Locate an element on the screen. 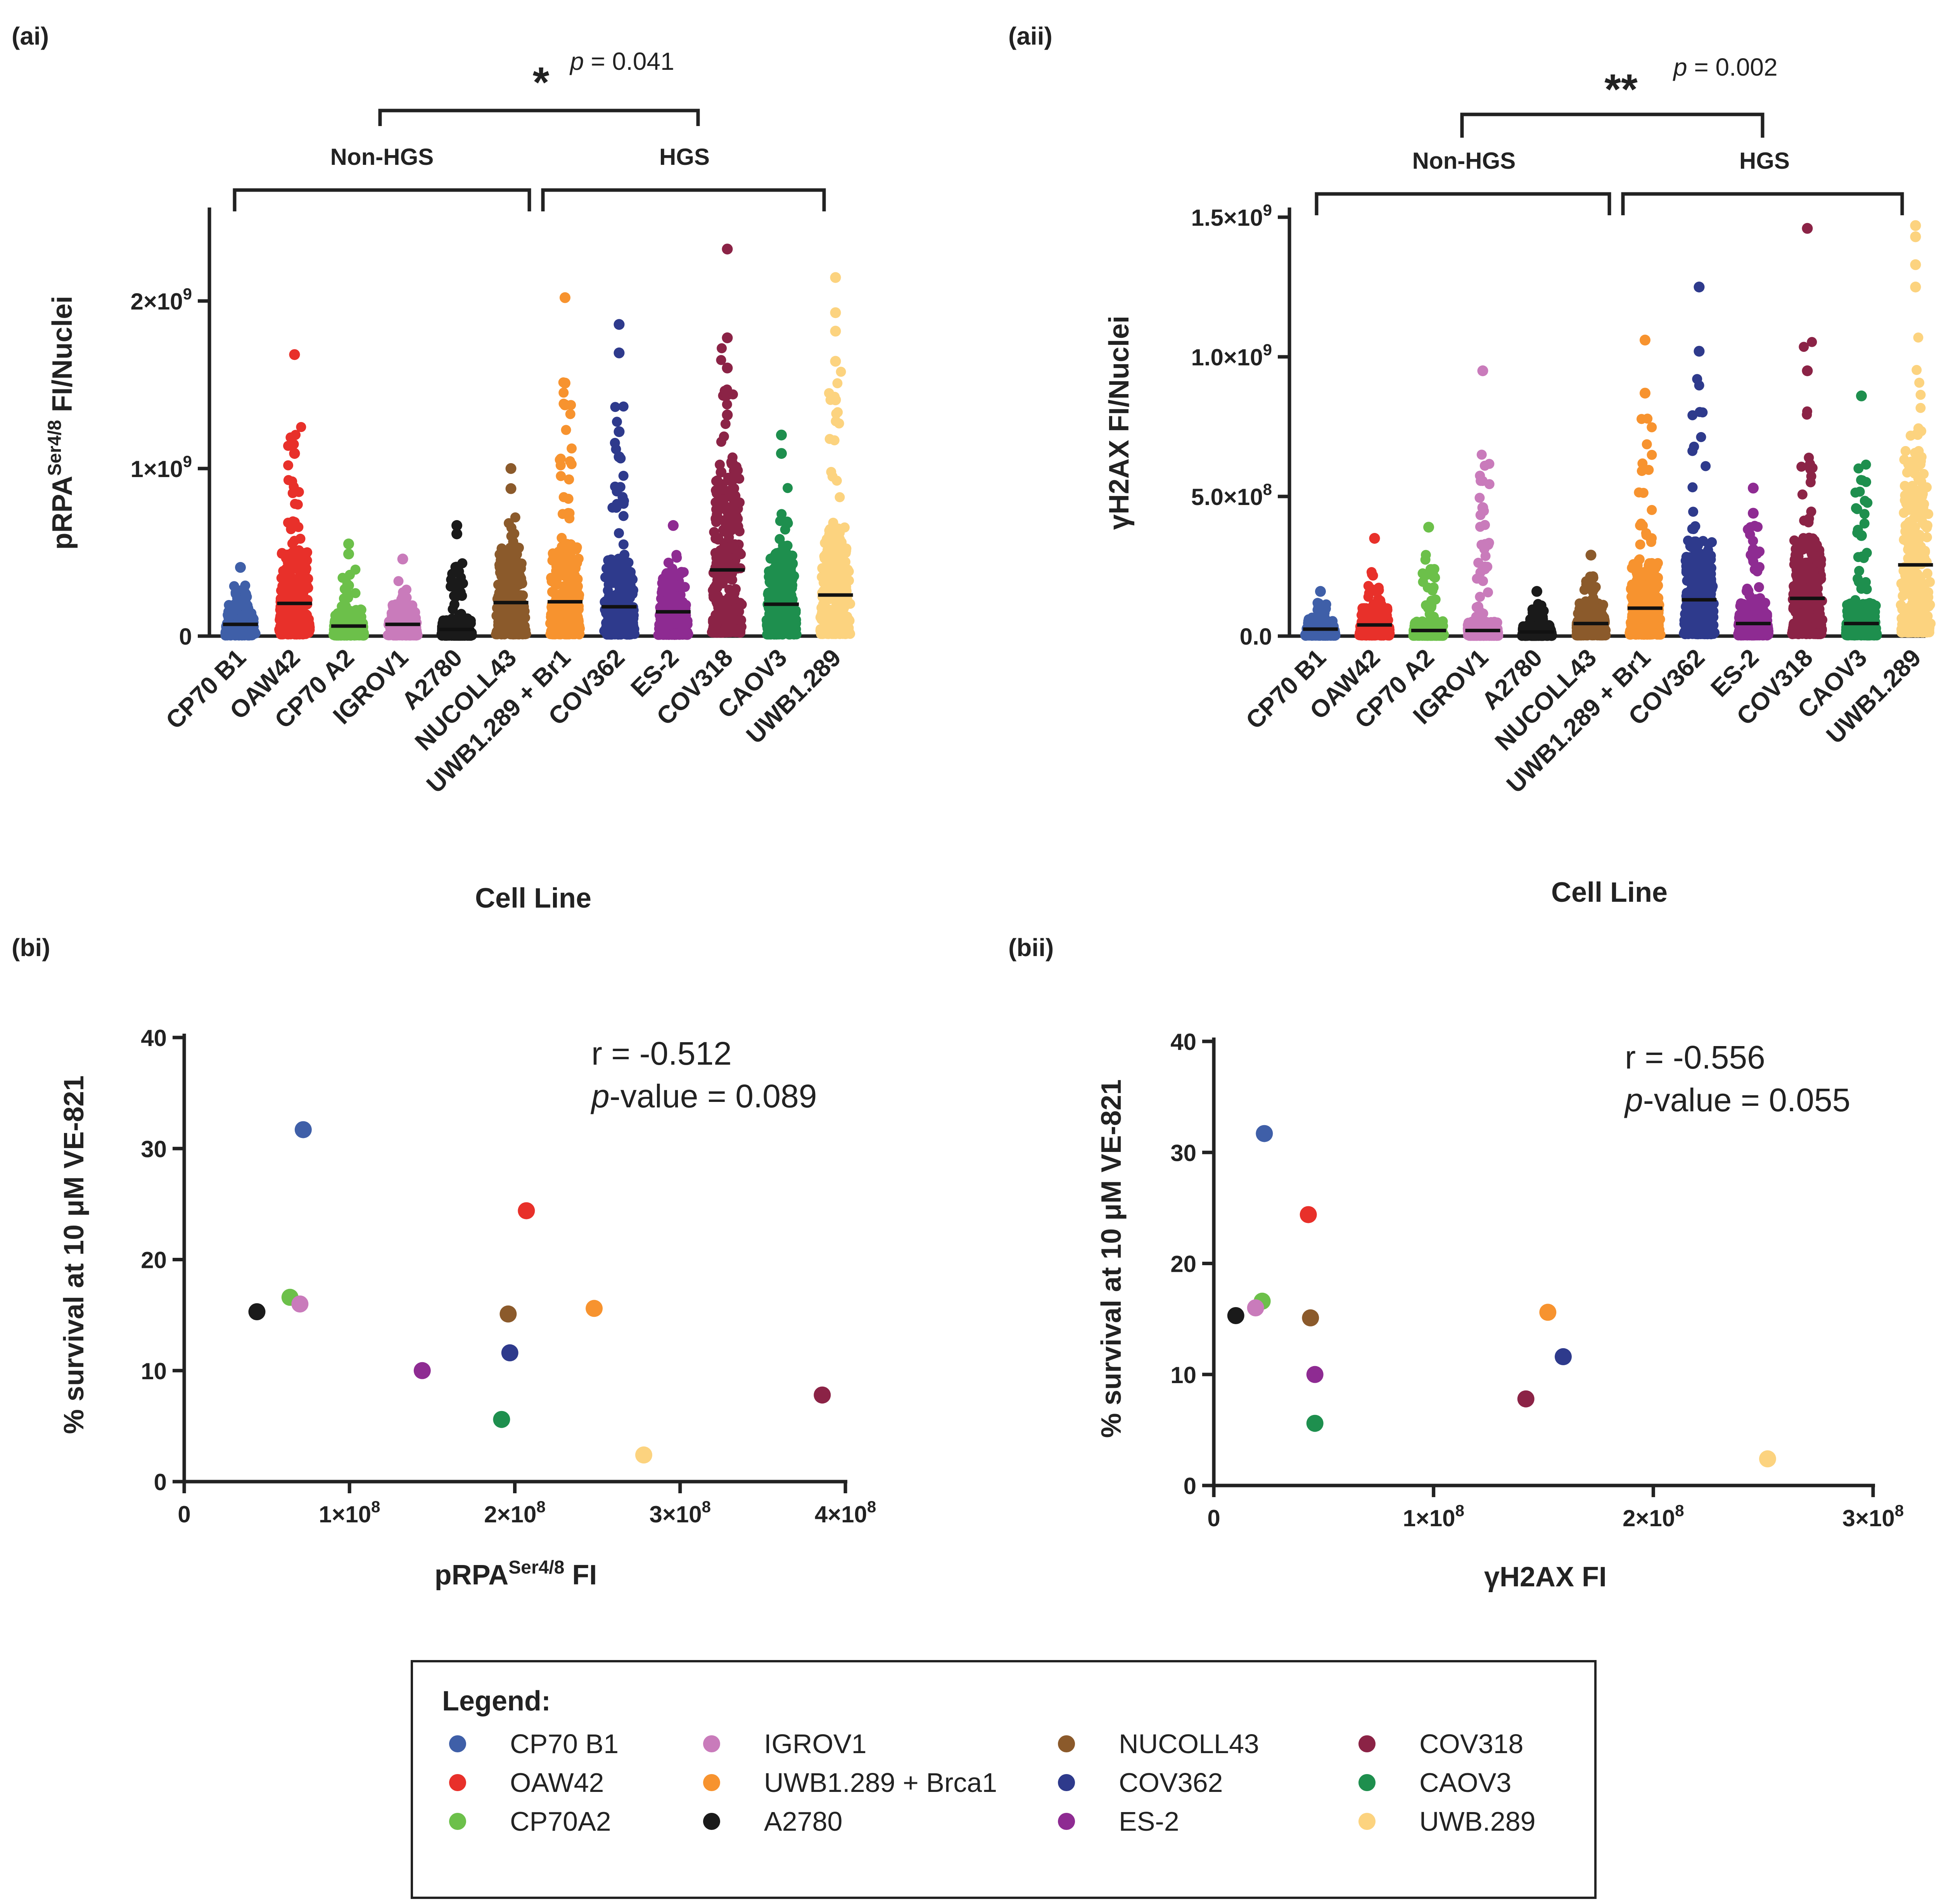 This screenshot has width=1939, height=1904. y-axis-title-ai-main: pRPA is located at coordinates (62, 513).